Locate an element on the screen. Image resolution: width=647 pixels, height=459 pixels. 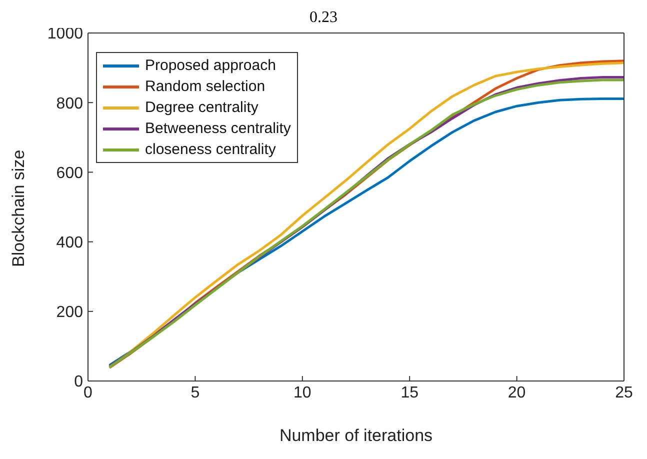
x-tick-label: 10 is located at coordinates (303, 393).